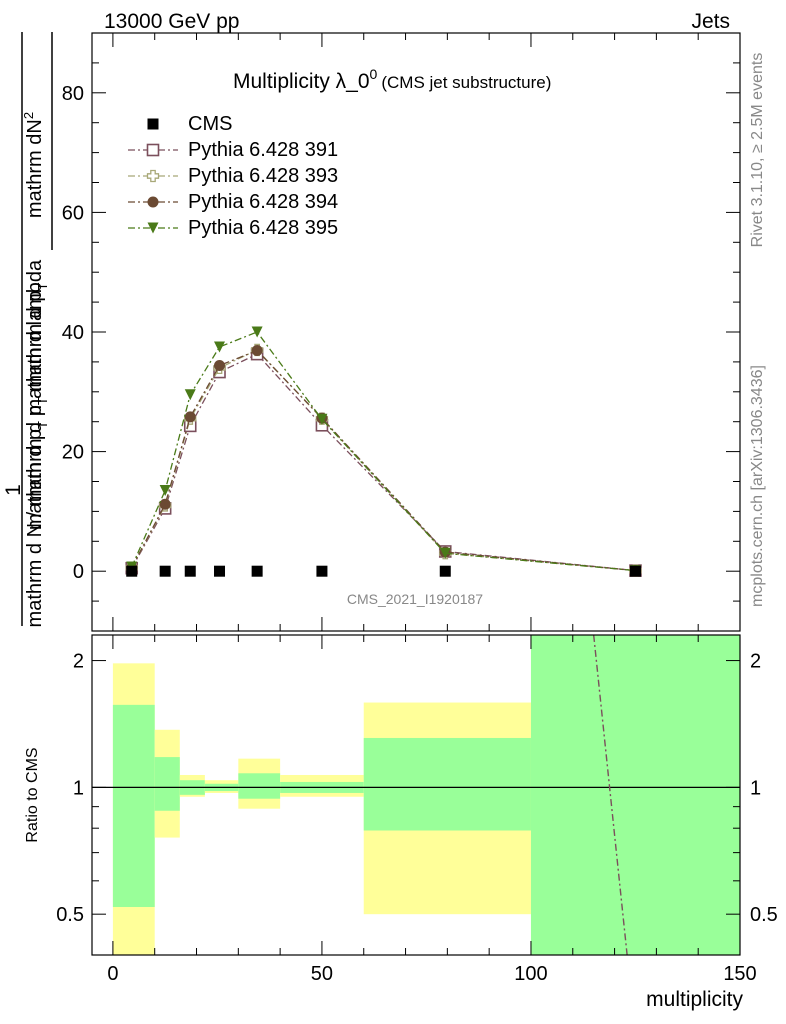 The height and width of the screenshot is (1024, 786). I want to click on ratio-tick-label-right: 0.5, so click(764, 915).